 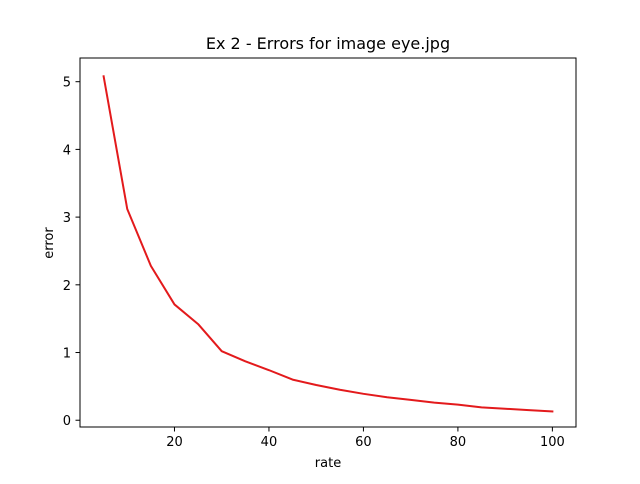 I want to click on y-axis-label: error, so click(x=49, y=243).